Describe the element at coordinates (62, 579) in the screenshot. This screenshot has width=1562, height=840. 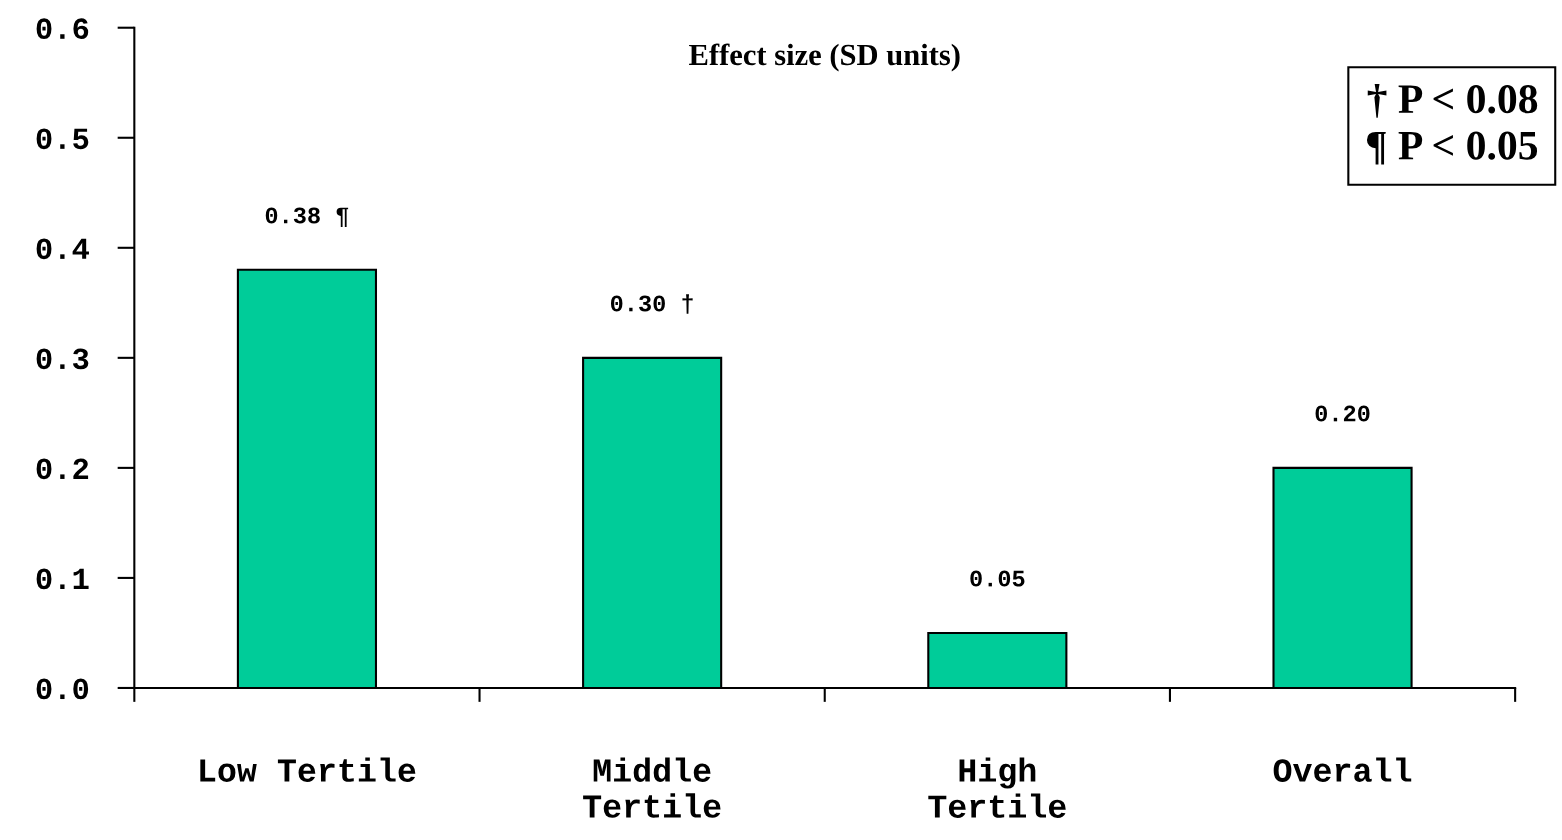
I see `y-tick-label: 0.1` at that location.